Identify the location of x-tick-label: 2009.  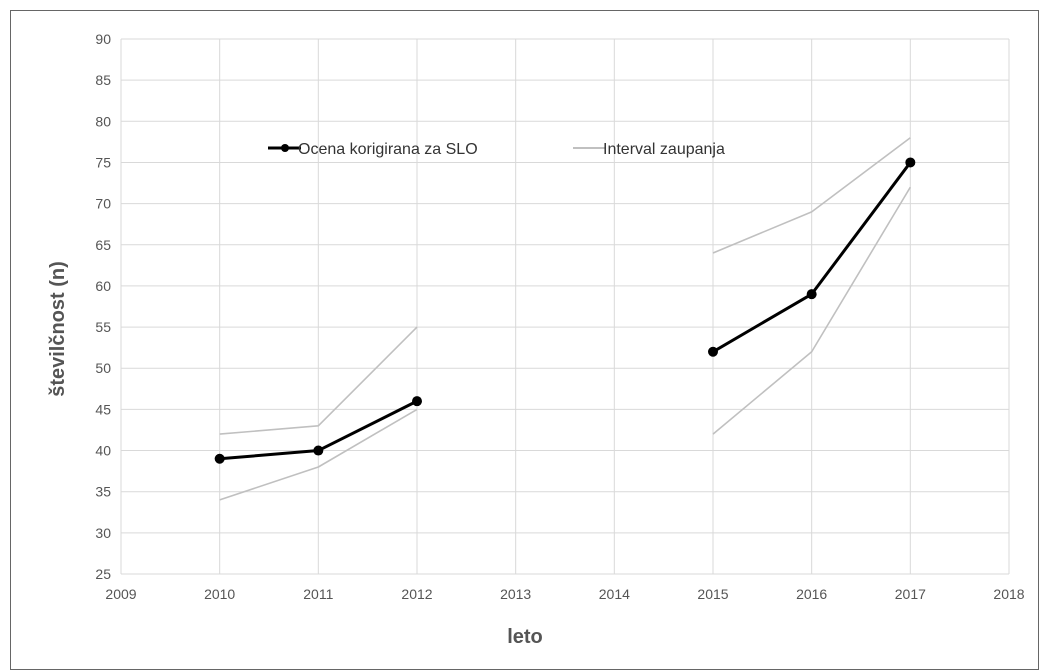
(120, 594).